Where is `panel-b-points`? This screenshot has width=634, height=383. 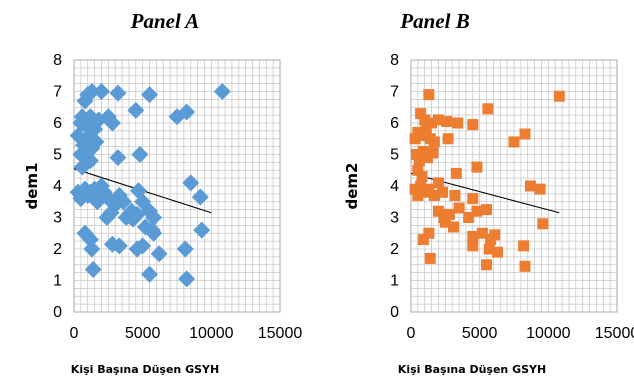
panel-b-points is located at coordinates (487, 180).